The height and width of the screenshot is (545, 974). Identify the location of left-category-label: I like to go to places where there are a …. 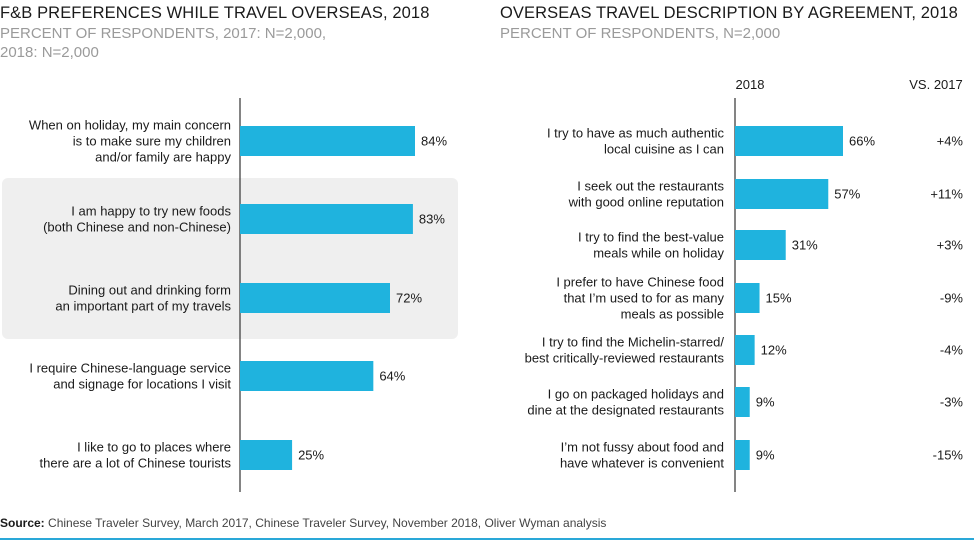
(136, 455).